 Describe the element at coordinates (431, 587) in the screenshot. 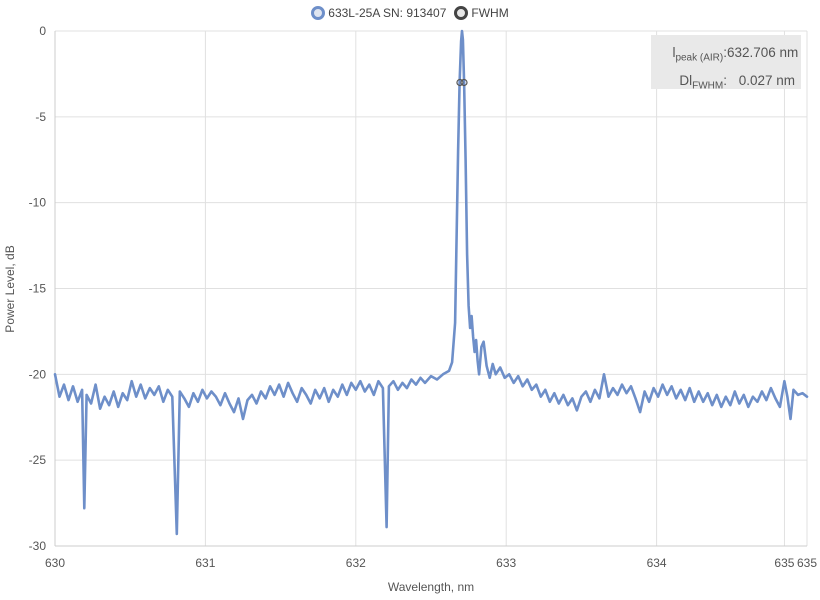

I see `x-axis-title: Wavelength, nm` at that location.